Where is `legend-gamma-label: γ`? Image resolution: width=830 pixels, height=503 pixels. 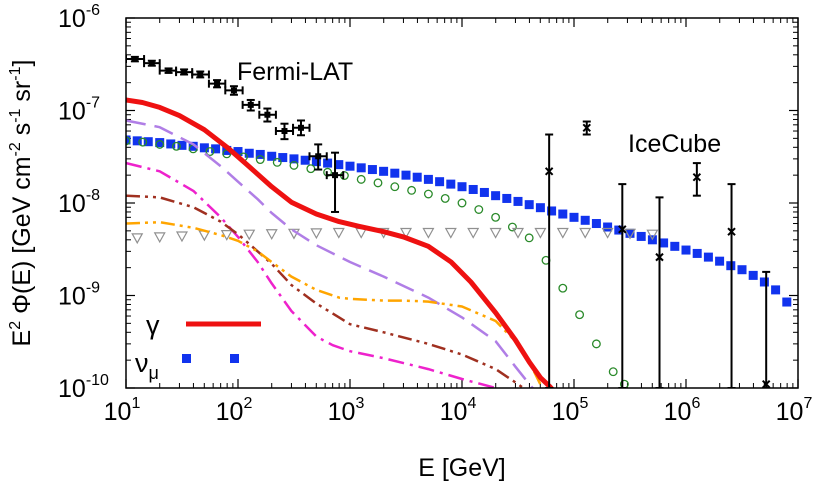
legend-gamma-label: γ is located at coordinates (153, 325).